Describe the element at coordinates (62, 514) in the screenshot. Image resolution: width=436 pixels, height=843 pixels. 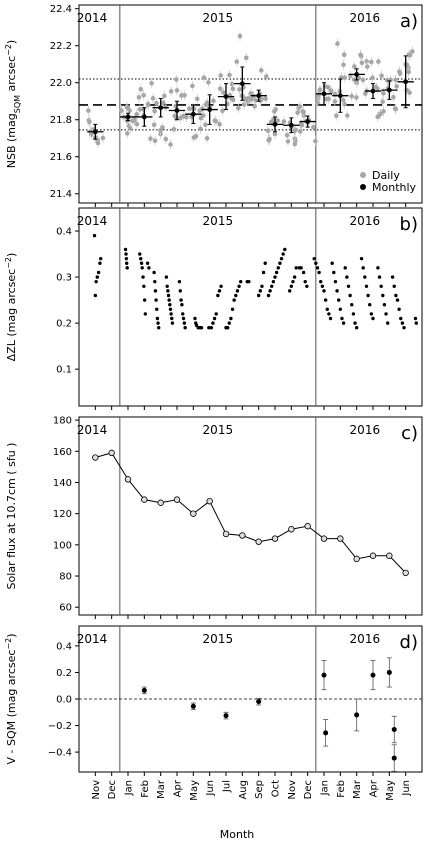
I see `y-tick-label: 120` at that location.